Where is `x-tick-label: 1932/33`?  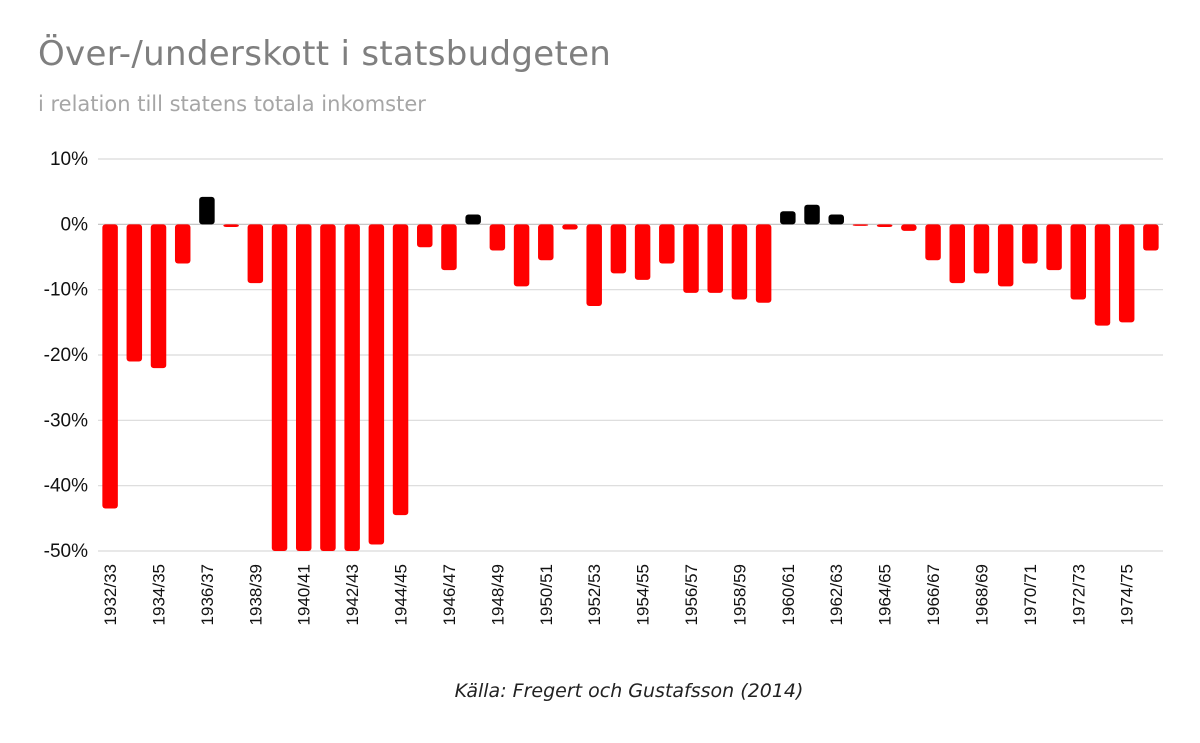
x-tick-label: 1932/33 is located at coordinates (110, 594).